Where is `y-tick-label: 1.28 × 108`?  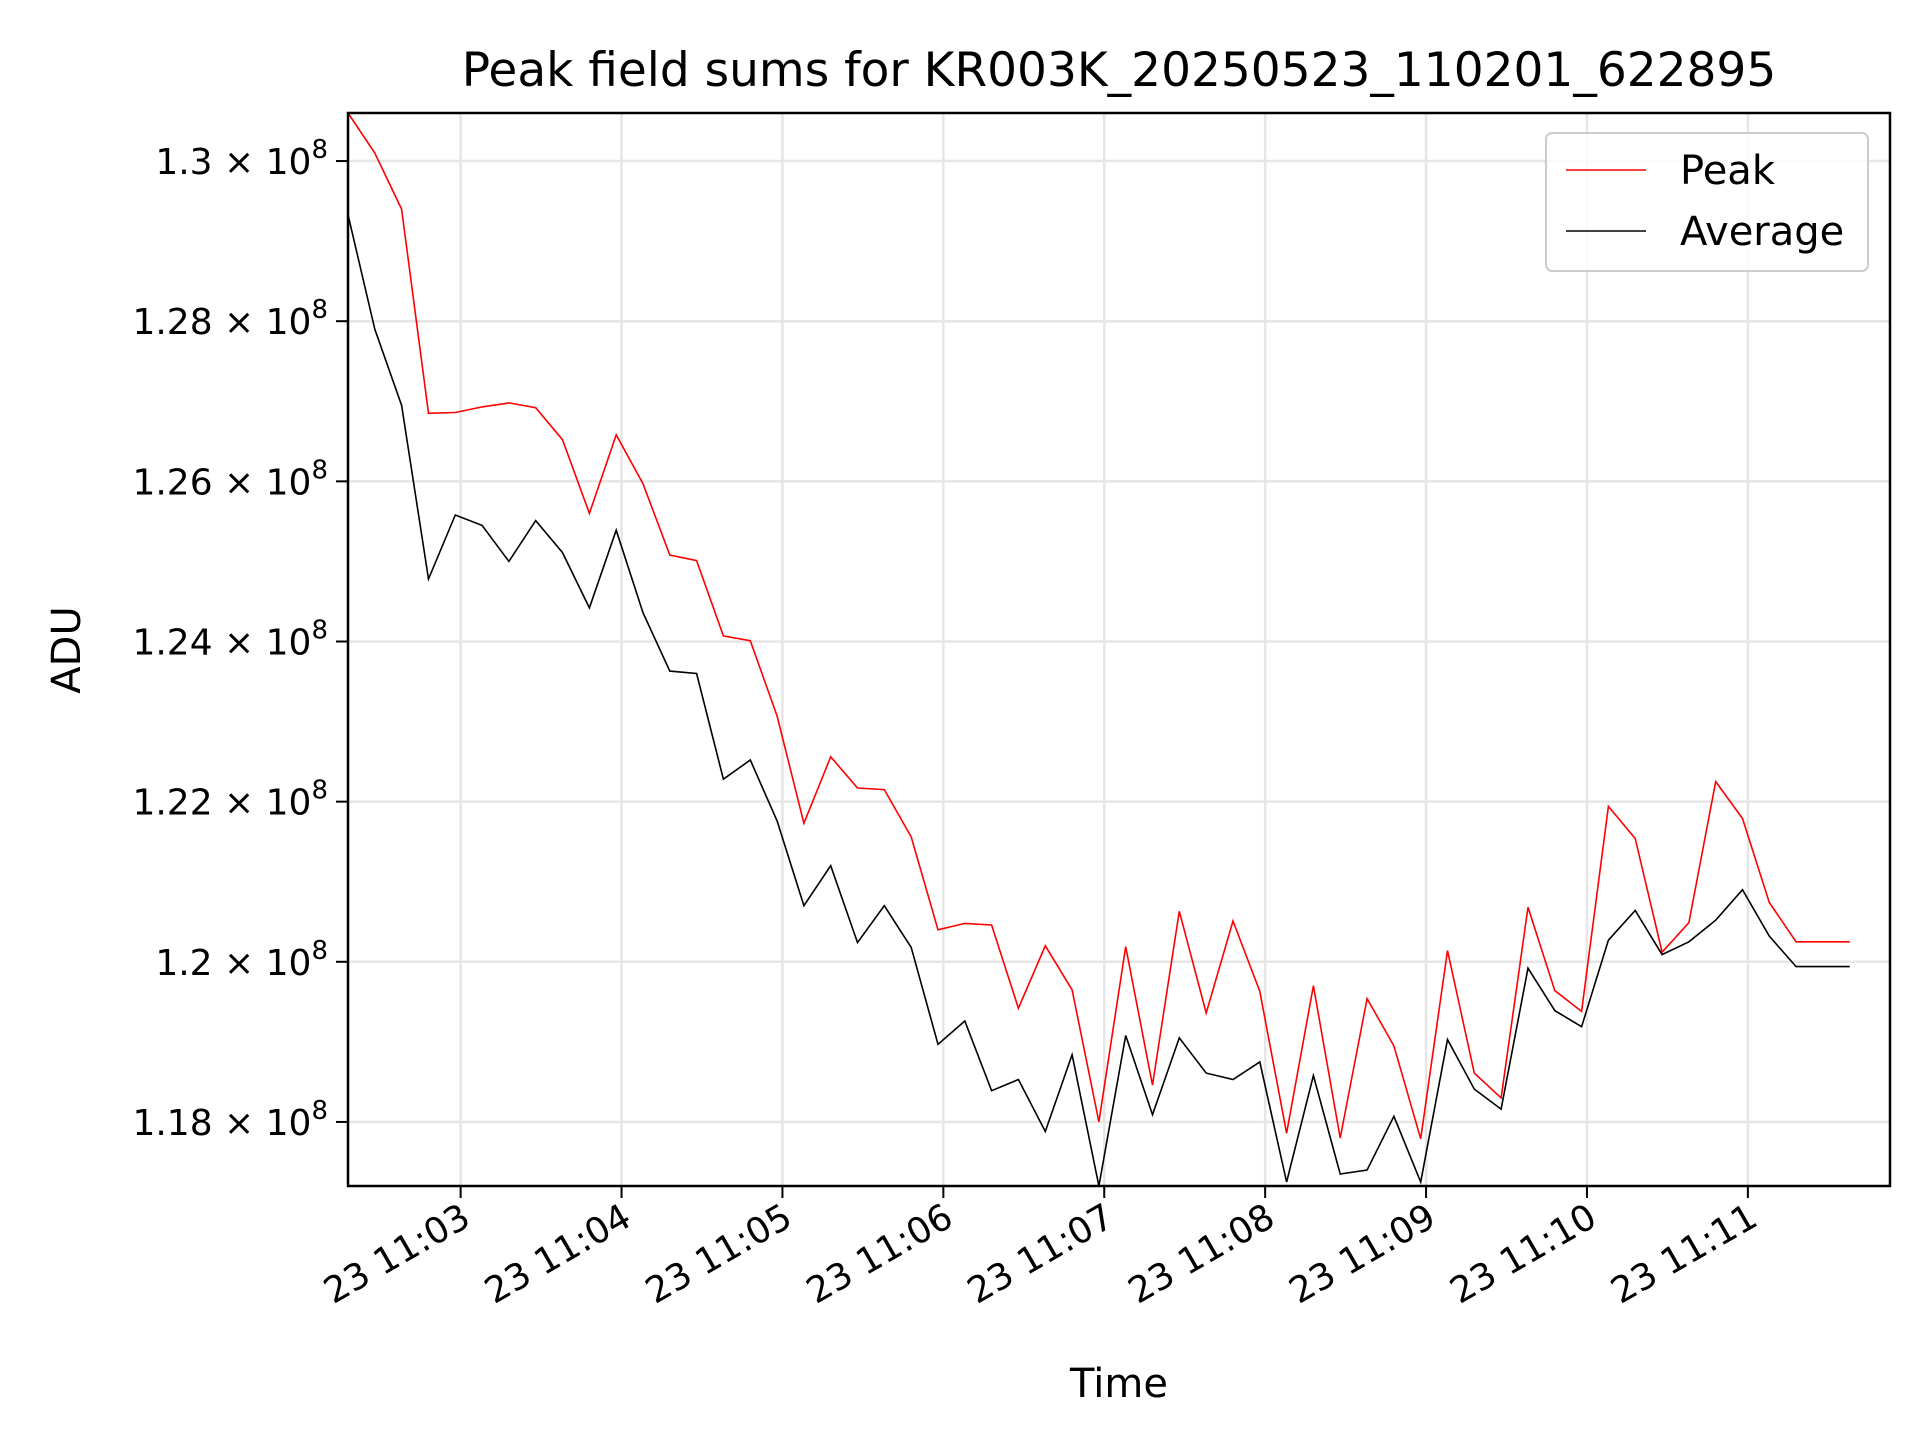 y-tick-label: 1.28 × 108 is located at coordinates (230, 319).